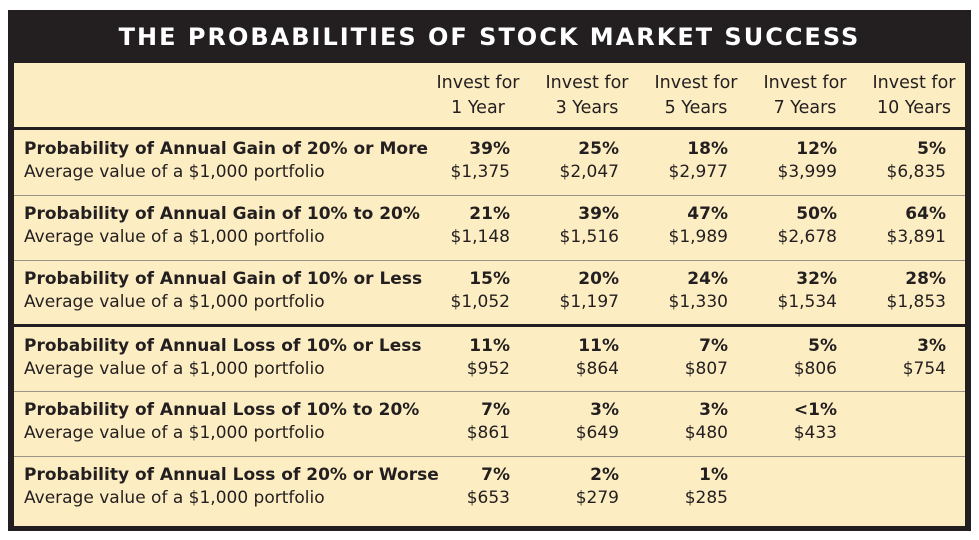 This screenshot has width=979, height=540. What do you see at coordinates (597, 358) in the screenshot?
I see `table-cell: 11% $864` at bounding box center [597, 358].